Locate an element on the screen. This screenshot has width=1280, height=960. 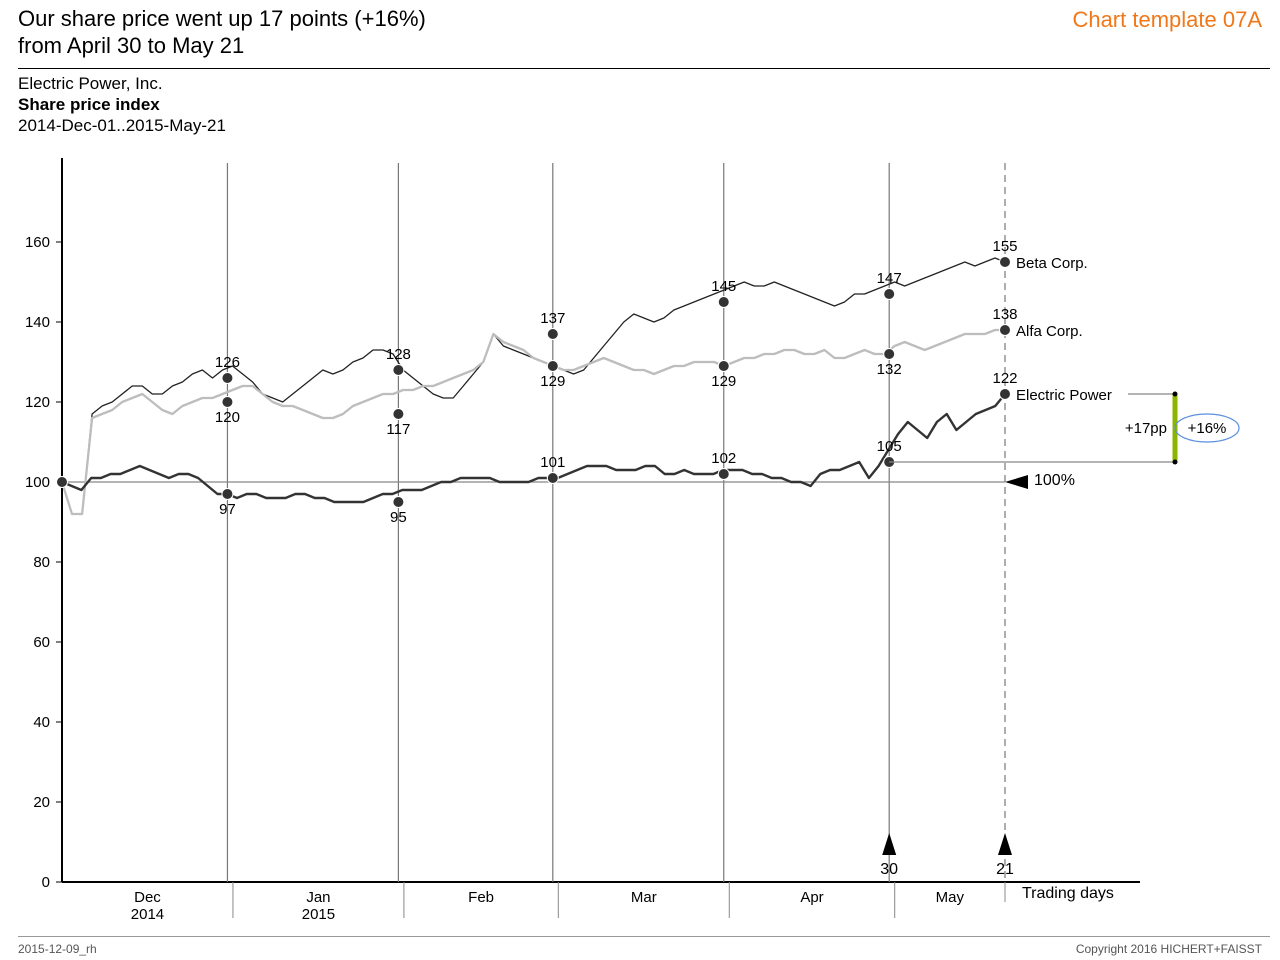
y-tick-label: 80 is located at coordinates (41, 562).